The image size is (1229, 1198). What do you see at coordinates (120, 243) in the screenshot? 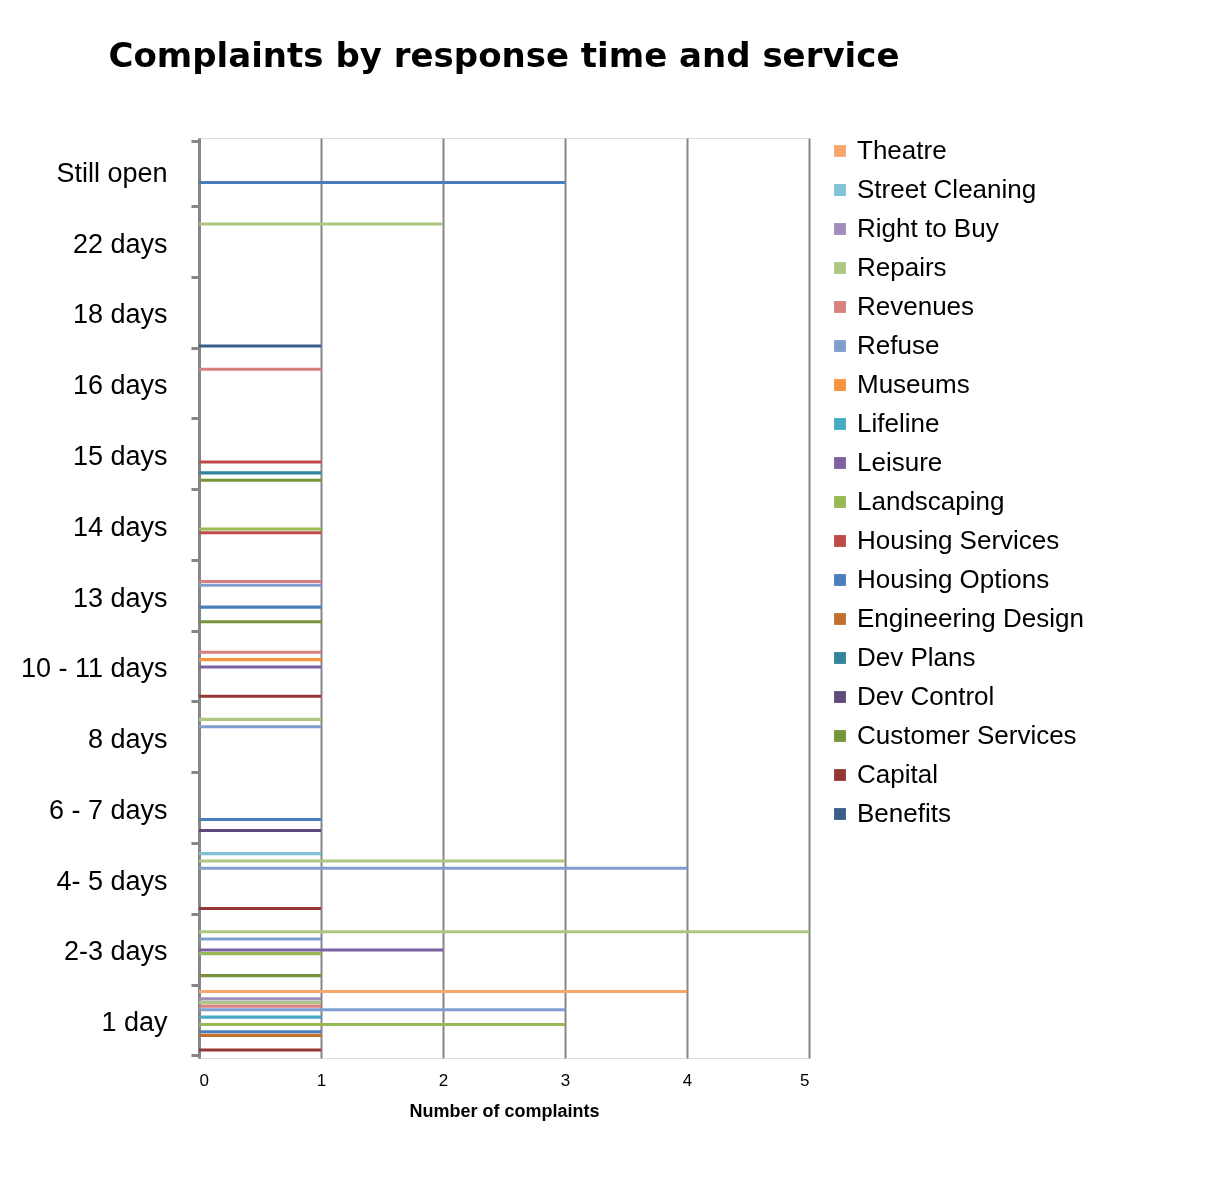
I see `y-tick-label: 22 days` at bounding box center [120, 243].